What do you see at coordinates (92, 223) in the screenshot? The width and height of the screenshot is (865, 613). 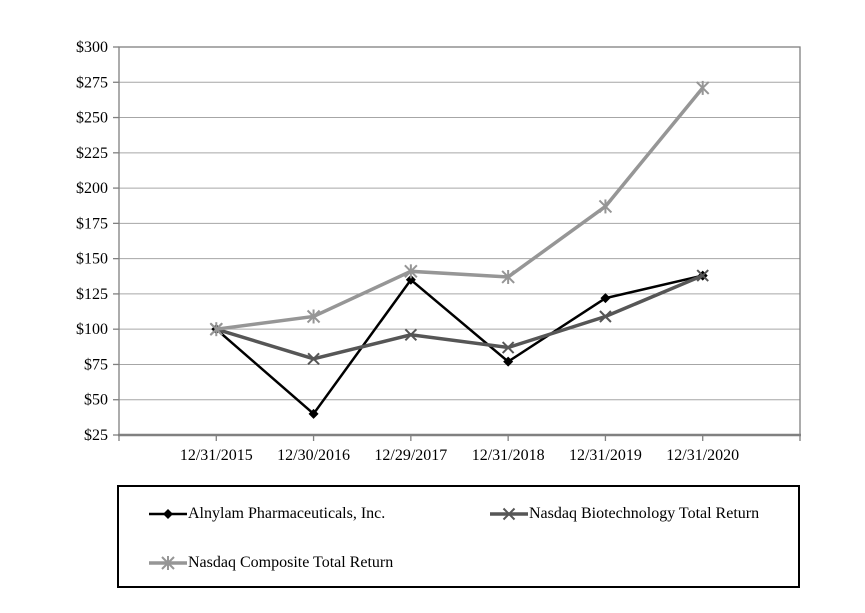 I see `y-tick-label: $175` at bounding box center [92, 223].